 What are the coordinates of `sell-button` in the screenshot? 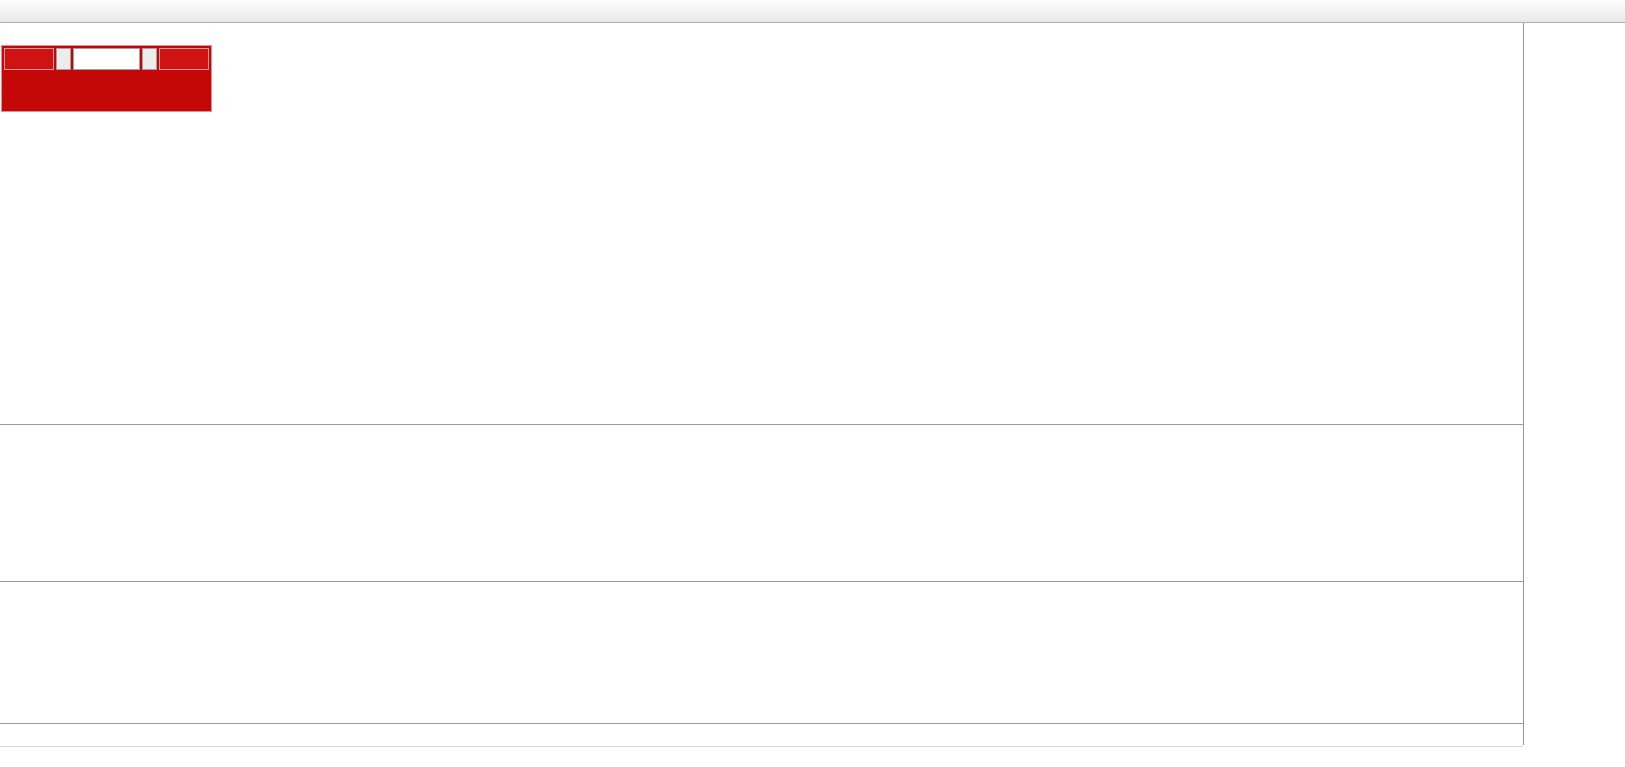 It's located at (29, 59).